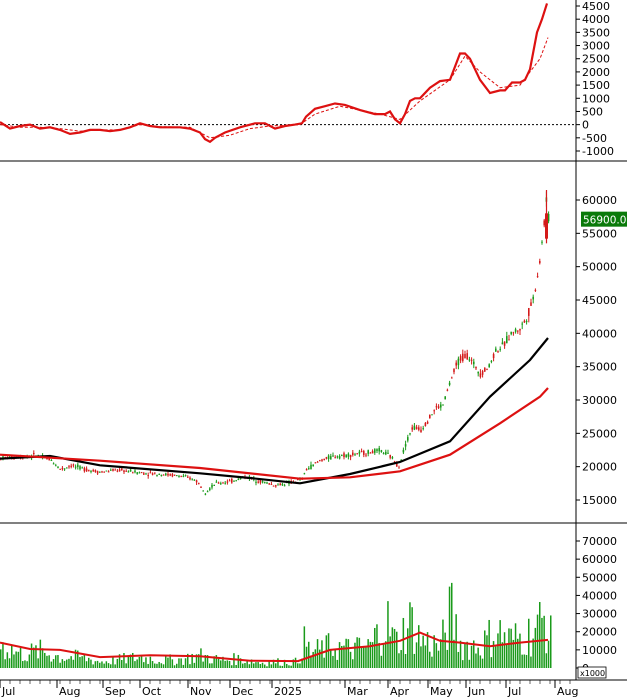 Image resolution: width=627 pixels, height=699 pixels. Describe the element at coordinates (599, 300) in the screenshot. I see `price-axis-tick-label: 45000` at that location.